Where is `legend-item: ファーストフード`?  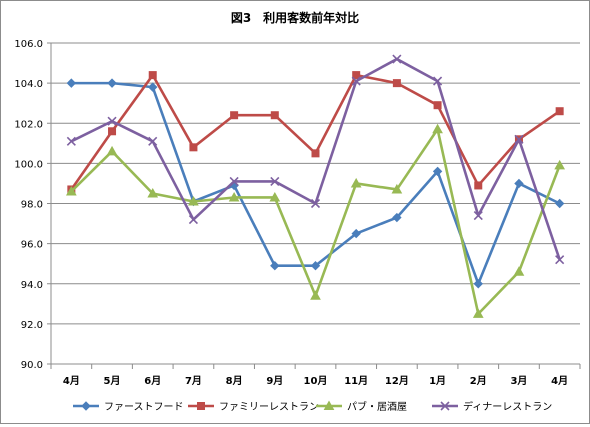 legend-item: ファーストフード is located at coordinates (128, 407).